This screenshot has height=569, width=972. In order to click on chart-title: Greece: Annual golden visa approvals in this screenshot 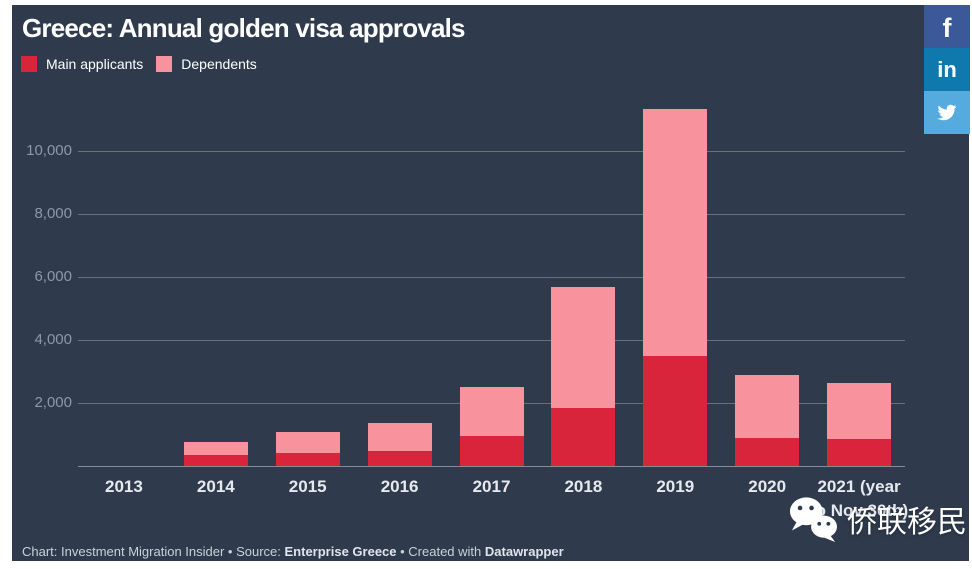, I will do `click(244, 28)`.